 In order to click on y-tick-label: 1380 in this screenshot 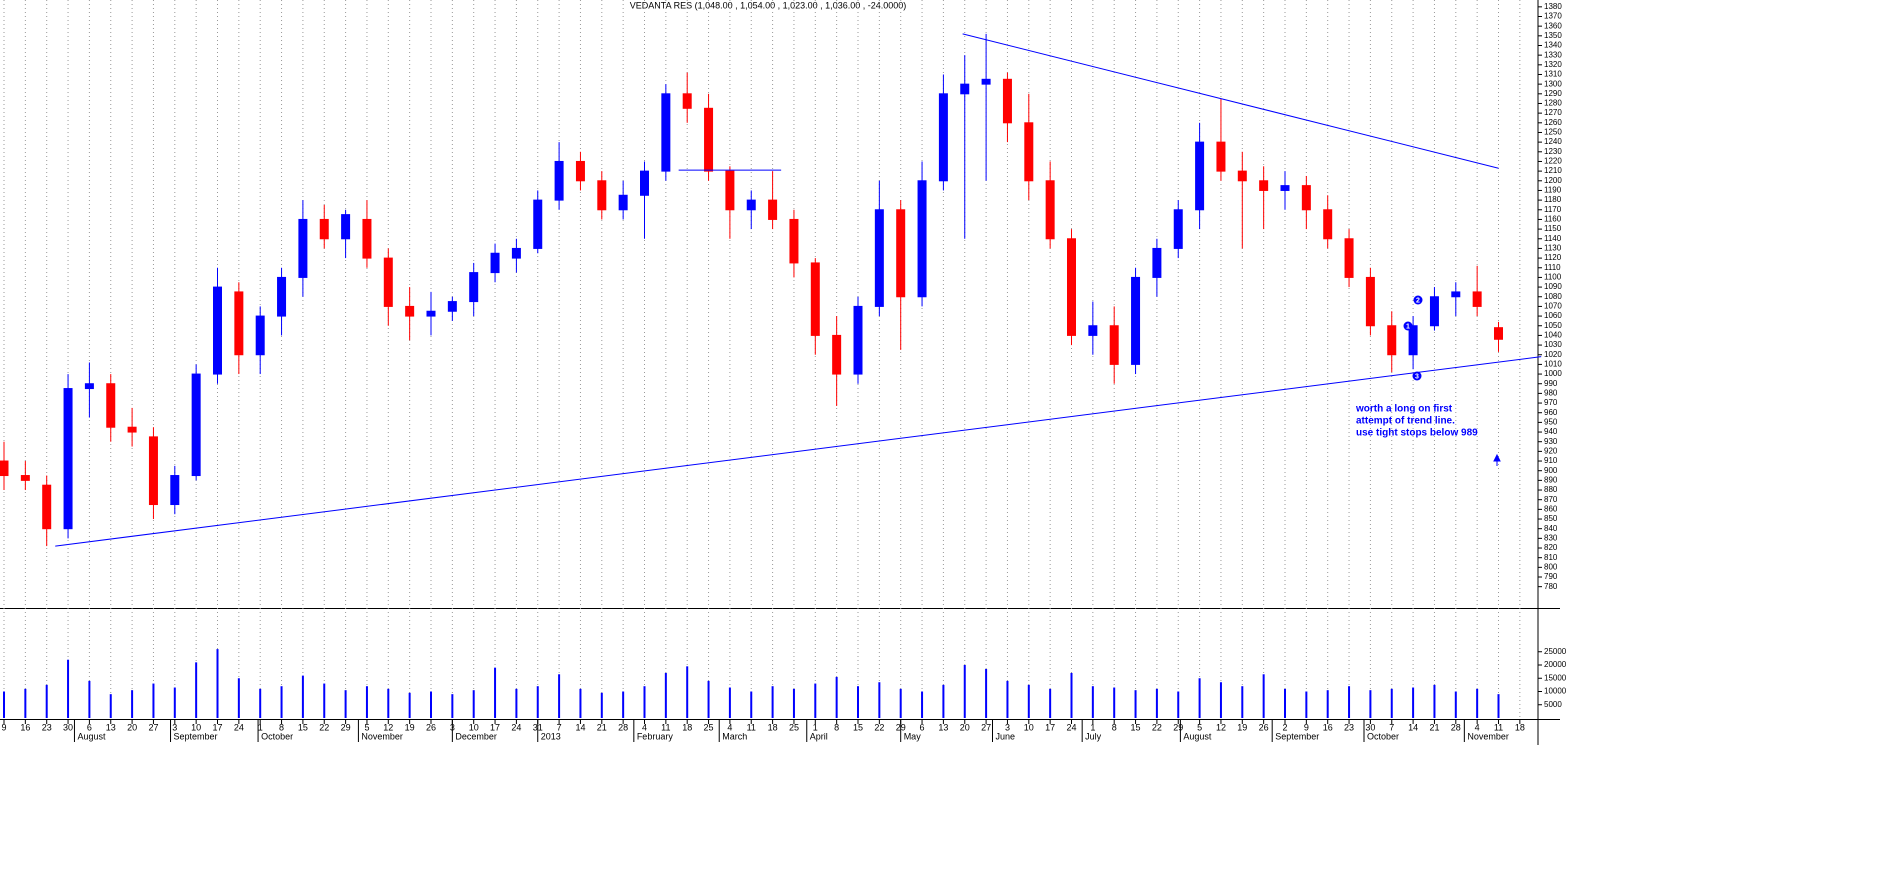, I will do `click(1553, 6)`.